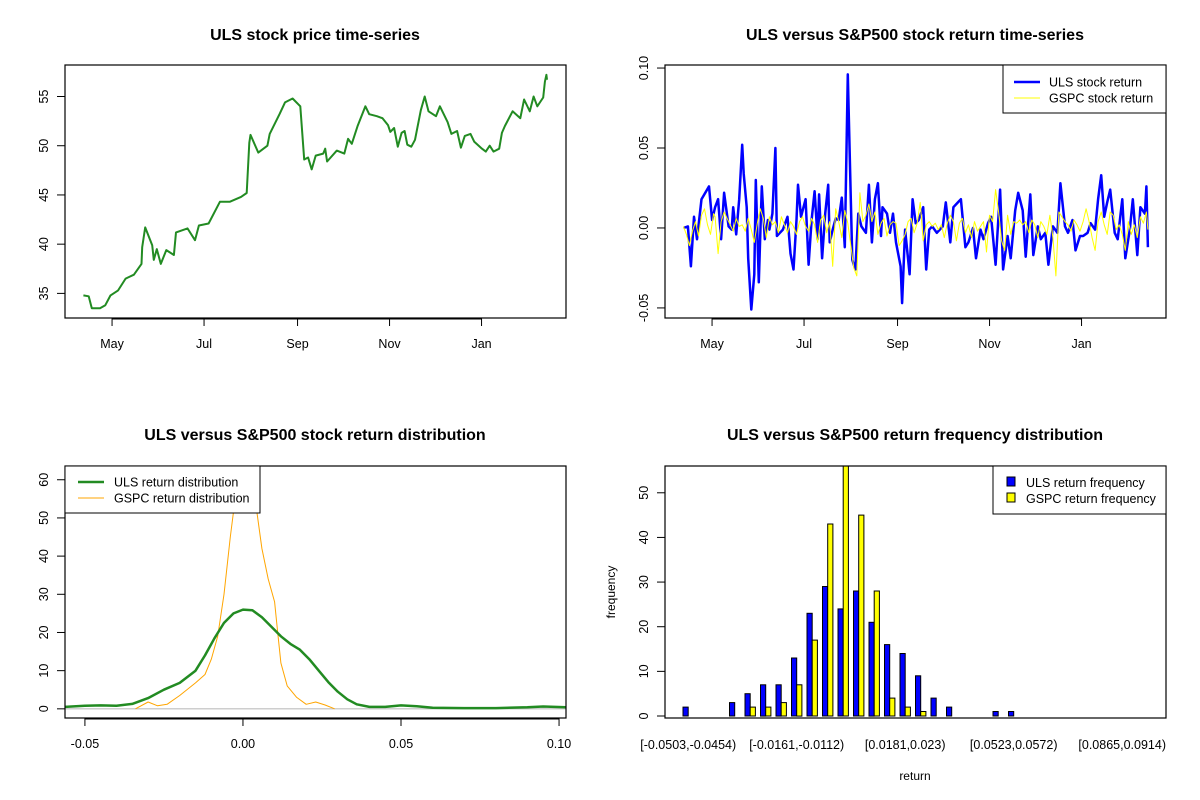 The height and width of the screenshot is (800, 1200). Describe the element at coordinates (644, 148) in the screenshot. I see `returns-y-tick-label: 0.05` at that location.